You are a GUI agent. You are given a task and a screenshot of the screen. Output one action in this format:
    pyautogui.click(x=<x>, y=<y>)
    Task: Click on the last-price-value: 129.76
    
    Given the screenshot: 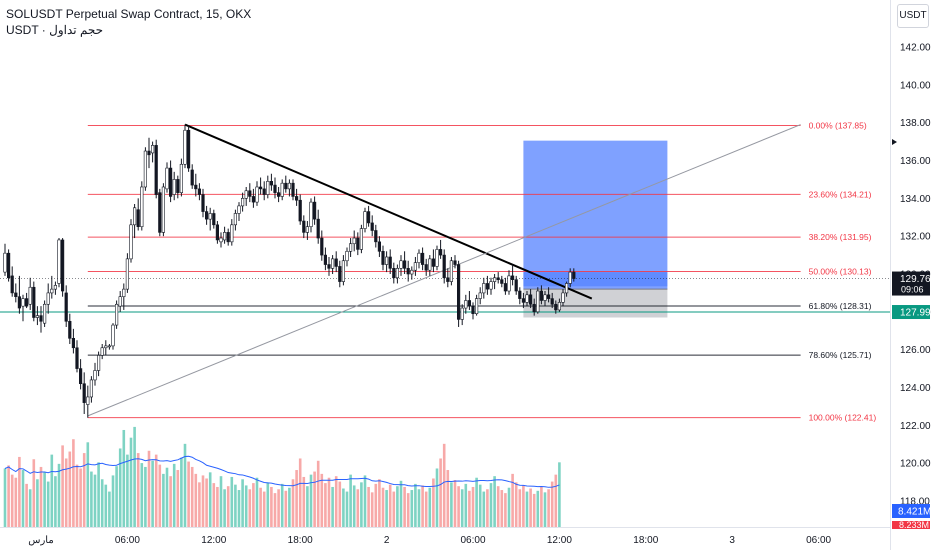 What is the action you would take?
    pyautogui.click(x=915, y=279)
    